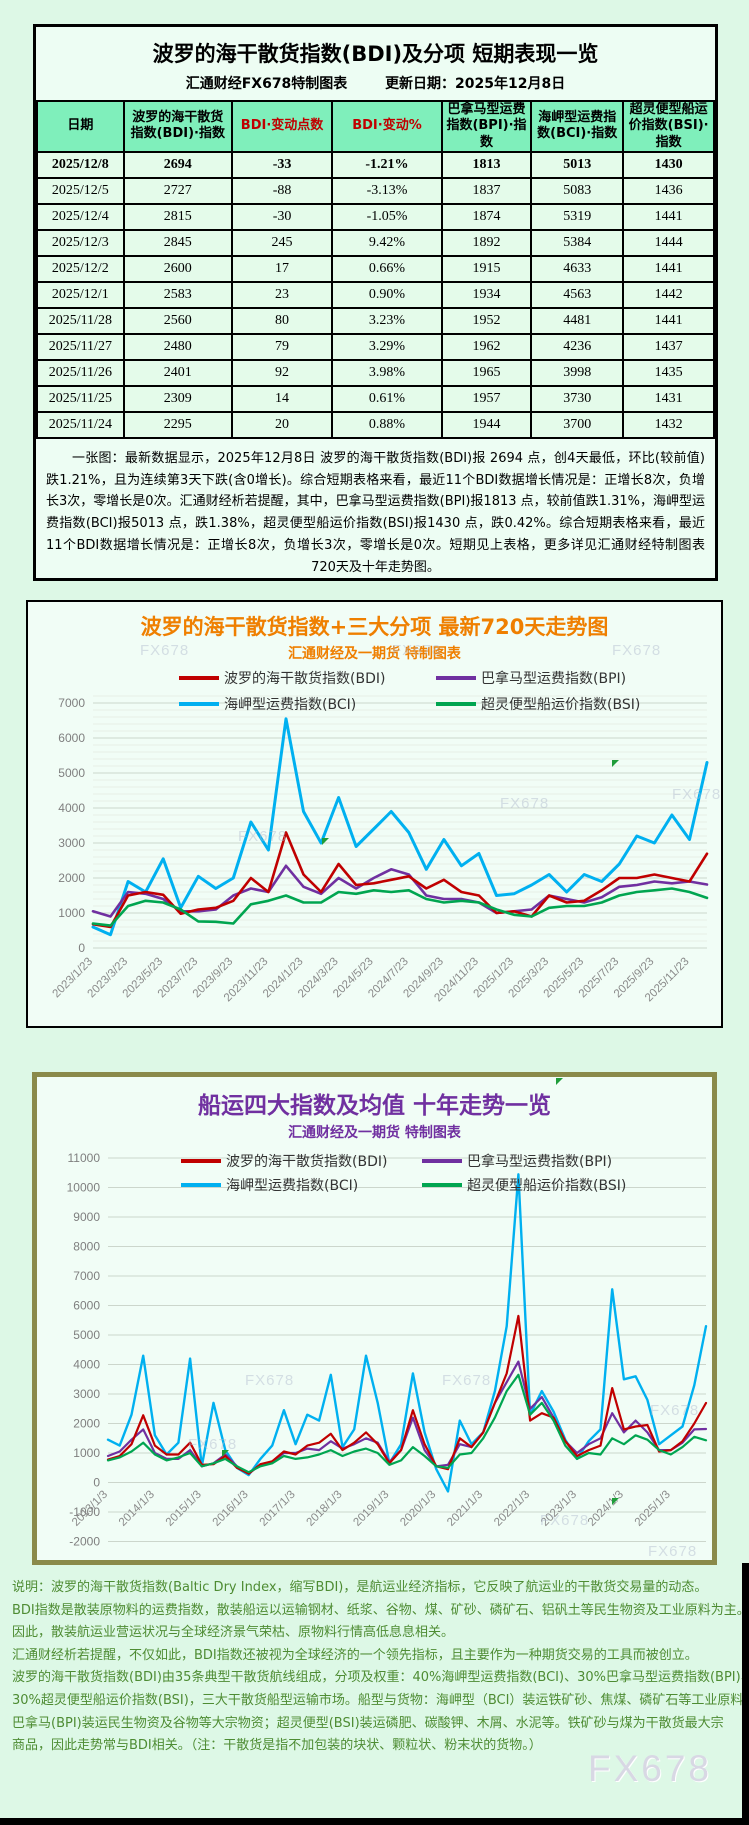  Describe the element at coordinates (668, 398) in the screenshot. I see `table-cell: 1431` at that location.